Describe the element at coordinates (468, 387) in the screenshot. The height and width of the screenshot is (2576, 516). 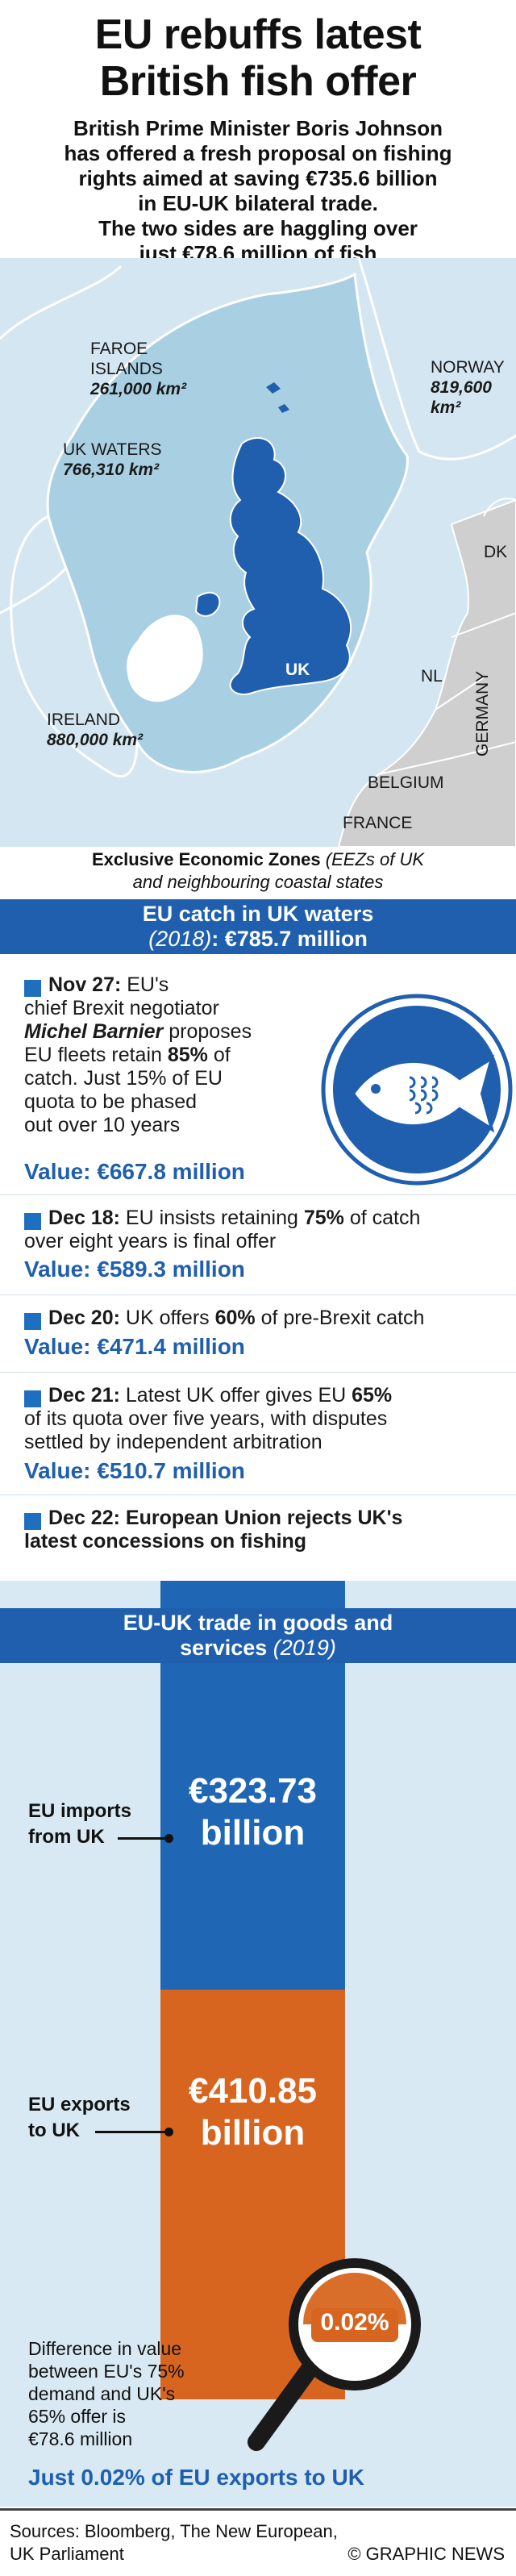
I see `norway-label: NORWAY 819,600 km²` at that location.